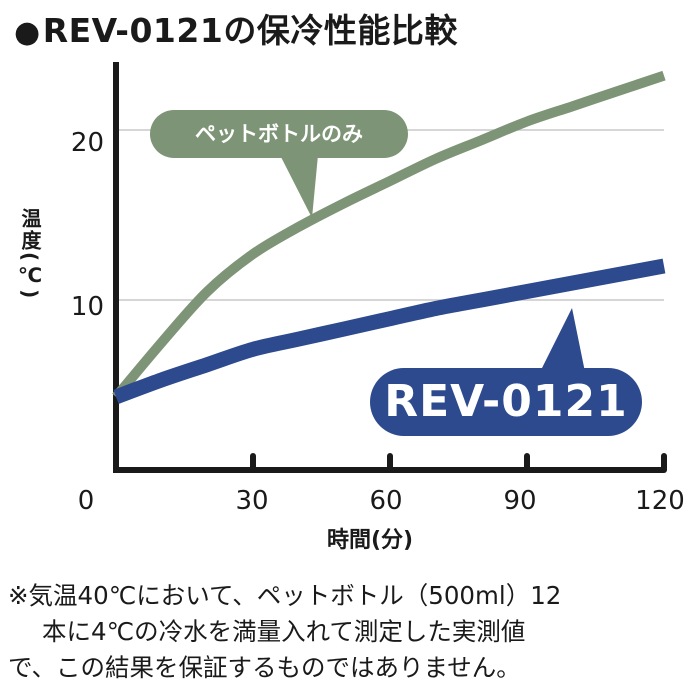  I want to click on x-tick-label: 60, so click(386, 501).